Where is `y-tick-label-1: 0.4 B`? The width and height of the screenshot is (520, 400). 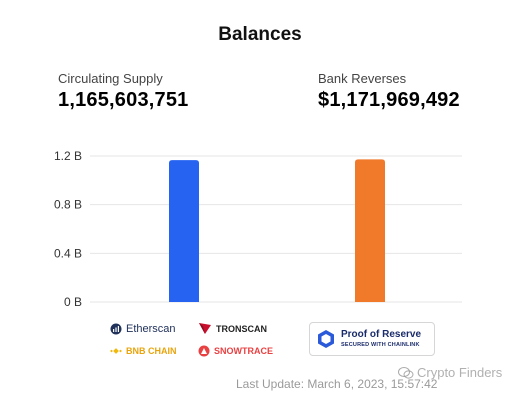
y-tick-label-1: 0.4 B is located at coordinates (68, 253).